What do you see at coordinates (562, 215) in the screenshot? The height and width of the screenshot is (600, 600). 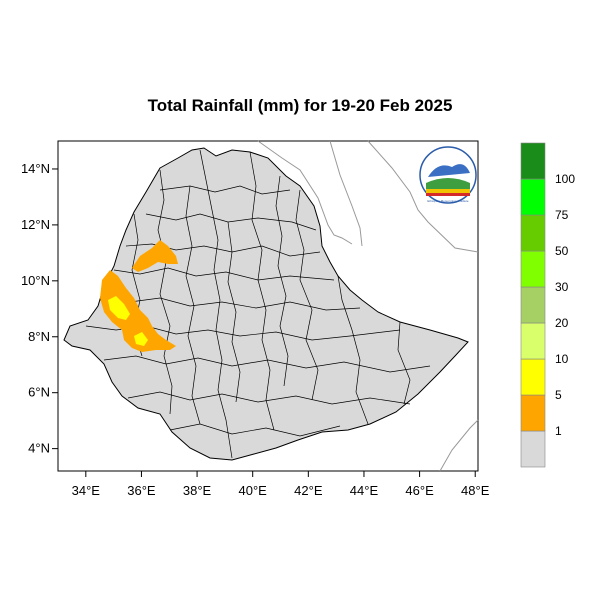 I see `colorbar-label: 75` at bounding box center [562, 215].